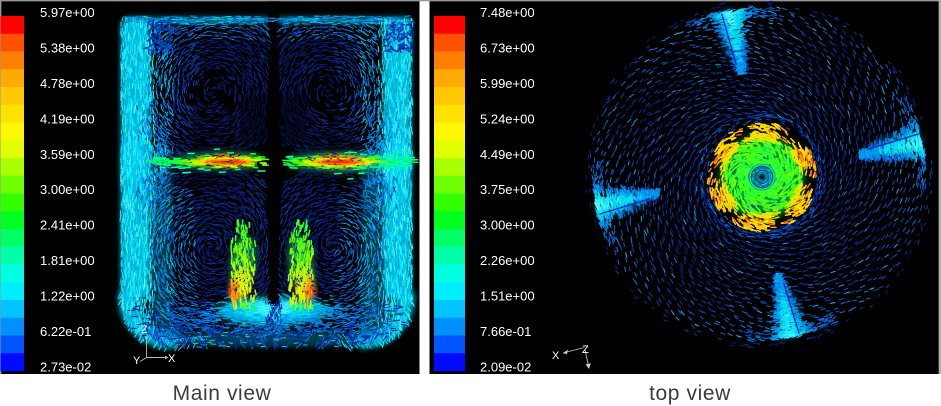 This screenshot has width=941, height=406. Describe the element at coordinates (67, 48) in the screenshot. I see `svg-text: 5.38e+00` at that location.